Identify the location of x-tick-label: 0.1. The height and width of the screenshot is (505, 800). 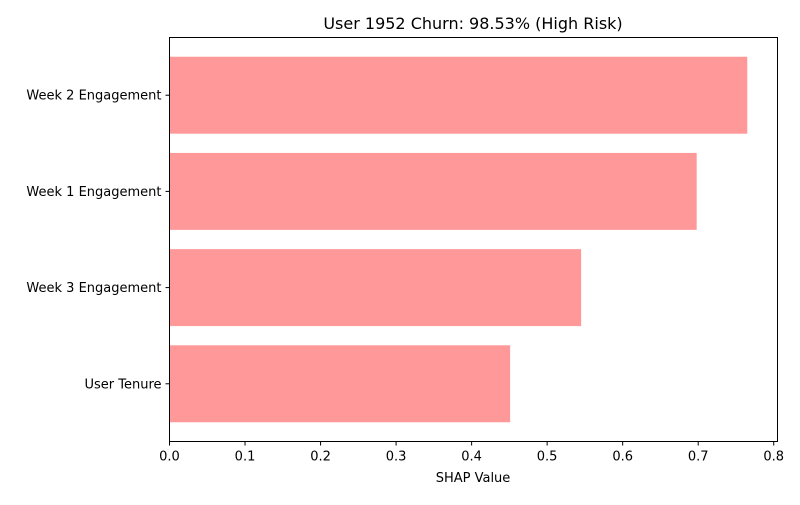
(245, 457).